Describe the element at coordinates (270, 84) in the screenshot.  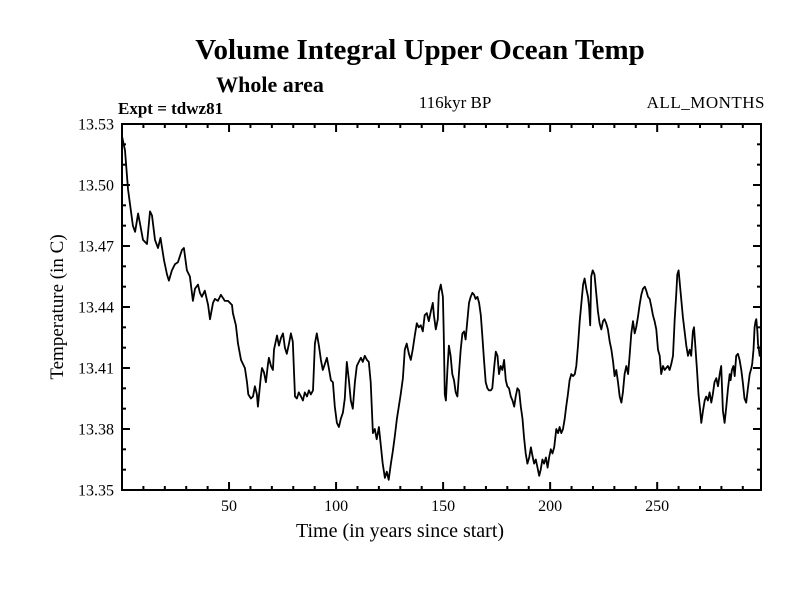
I see `chart-subtitle: Whole area` at that location.